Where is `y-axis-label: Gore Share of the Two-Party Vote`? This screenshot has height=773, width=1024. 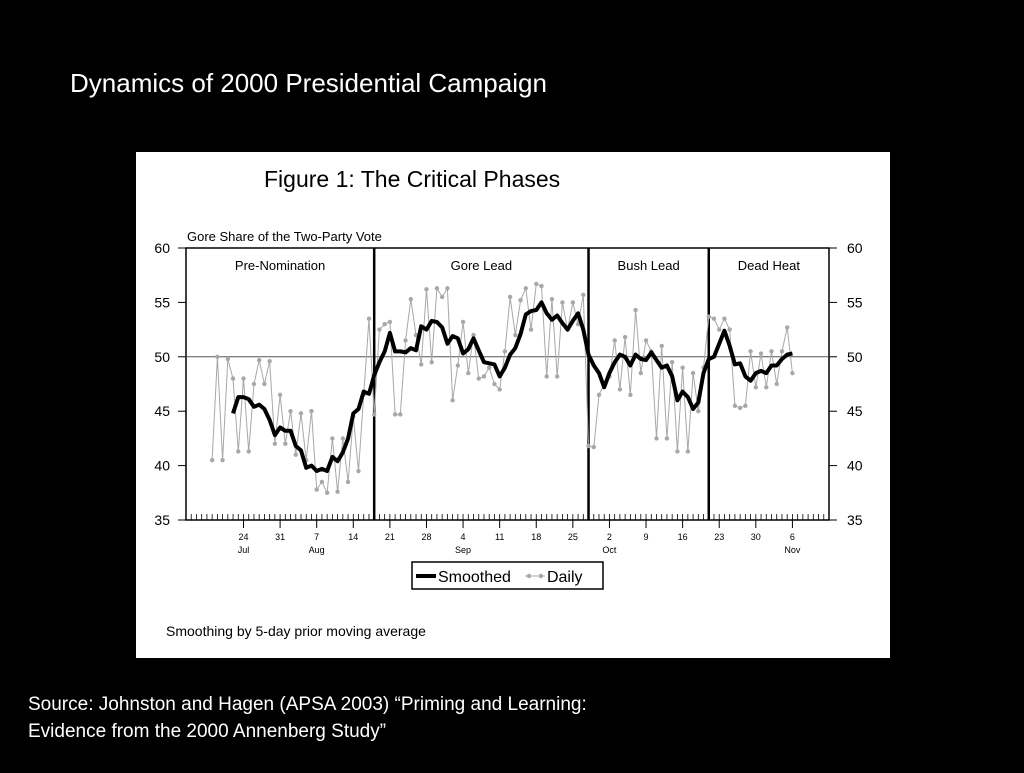 y-axis-label: Gore Share of the Two-Party Vote is located at coordinates (284, 236).